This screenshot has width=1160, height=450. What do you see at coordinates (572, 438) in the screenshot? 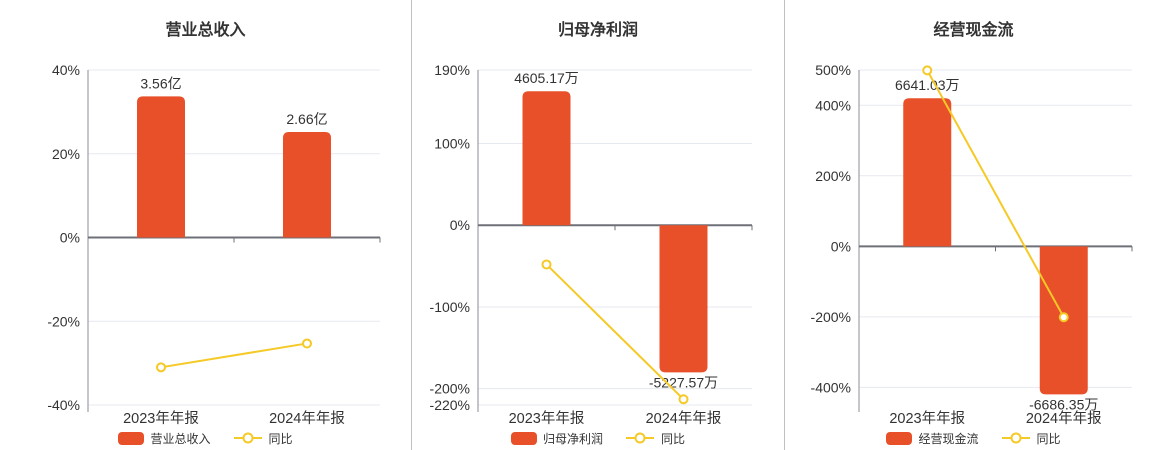
I see `legend-bar-label: 归母净利润` at bounding box center [572, 438].